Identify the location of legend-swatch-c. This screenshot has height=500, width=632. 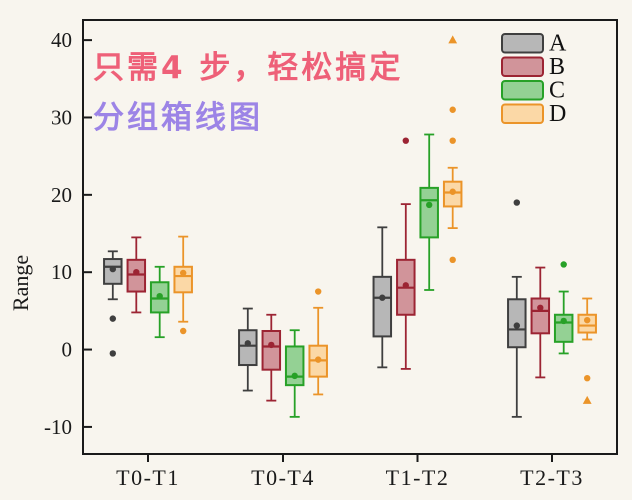
(522, 90).